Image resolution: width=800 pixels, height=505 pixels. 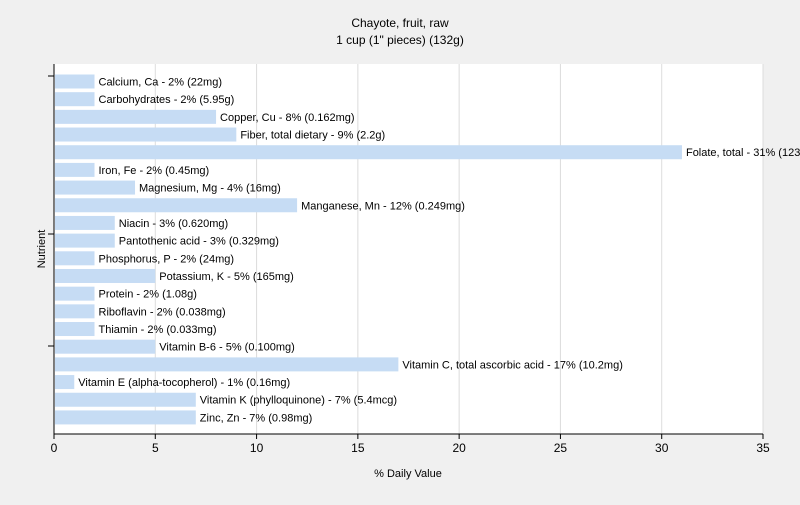 I want to click on bar-label: Riboflavin - 2% (0.038mg), so click(x=162, y=312).